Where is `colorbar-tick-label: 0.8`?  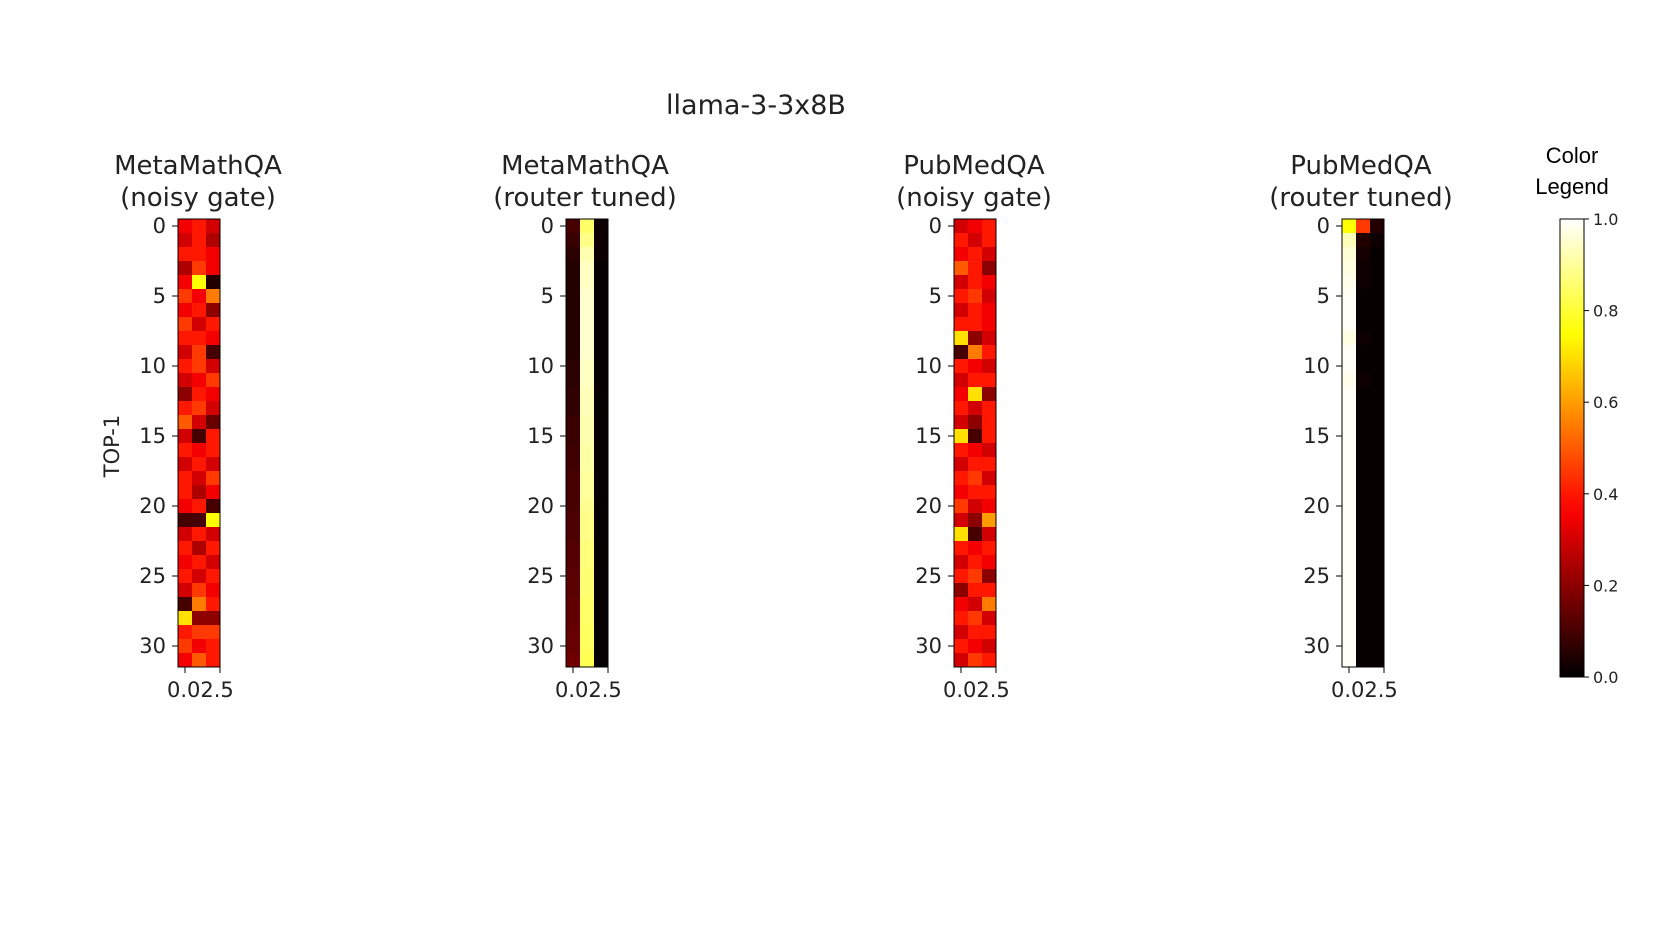
colorbar-tick-label: 0.8 is located at coordinates (1605, 311).